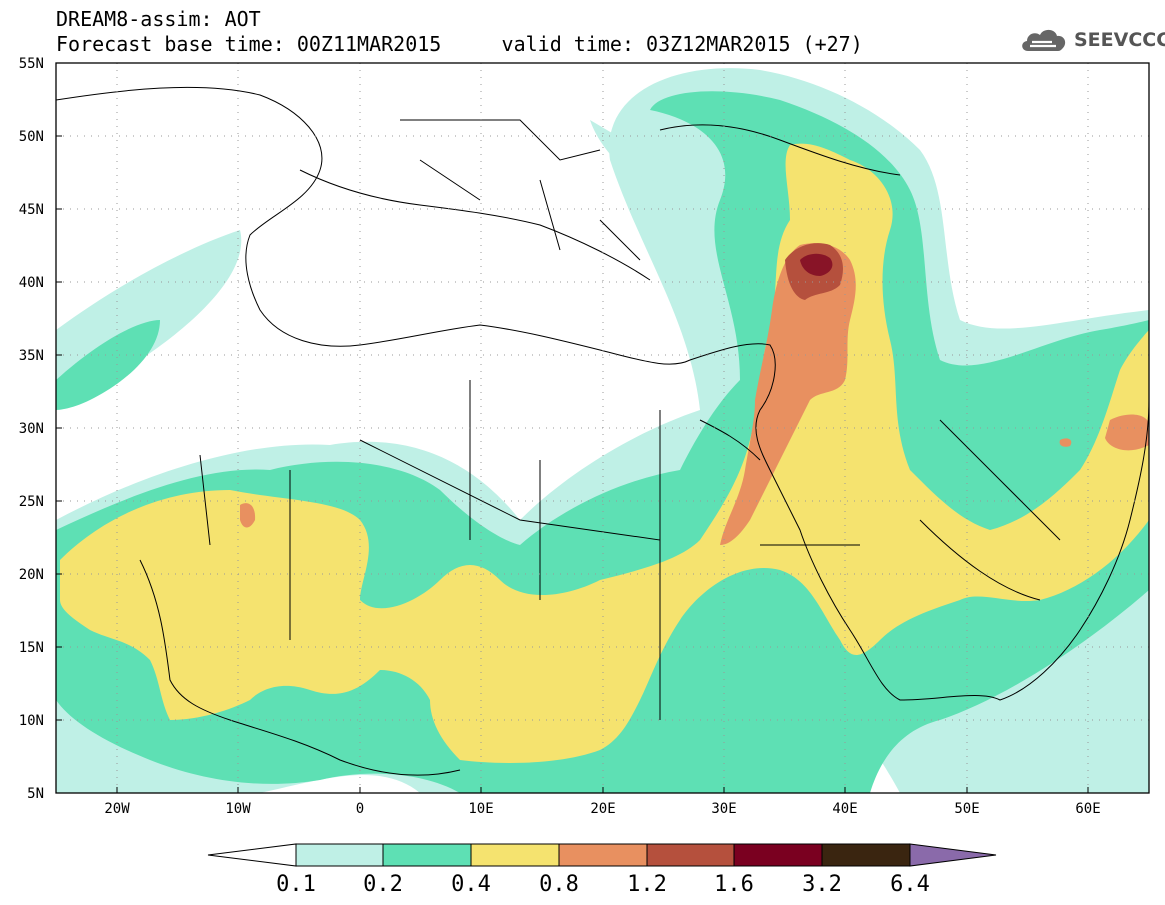  I want to click on colorbar-label: 0.2, so click(383, 884).